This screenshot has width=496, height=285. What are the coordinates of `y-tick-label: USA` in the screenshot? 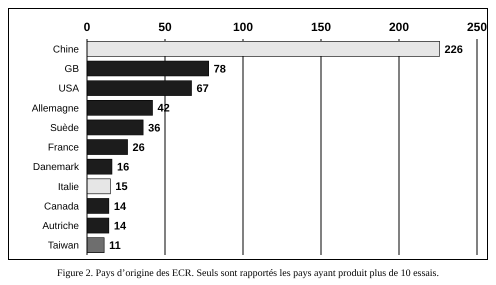 It's located at (69, 89).